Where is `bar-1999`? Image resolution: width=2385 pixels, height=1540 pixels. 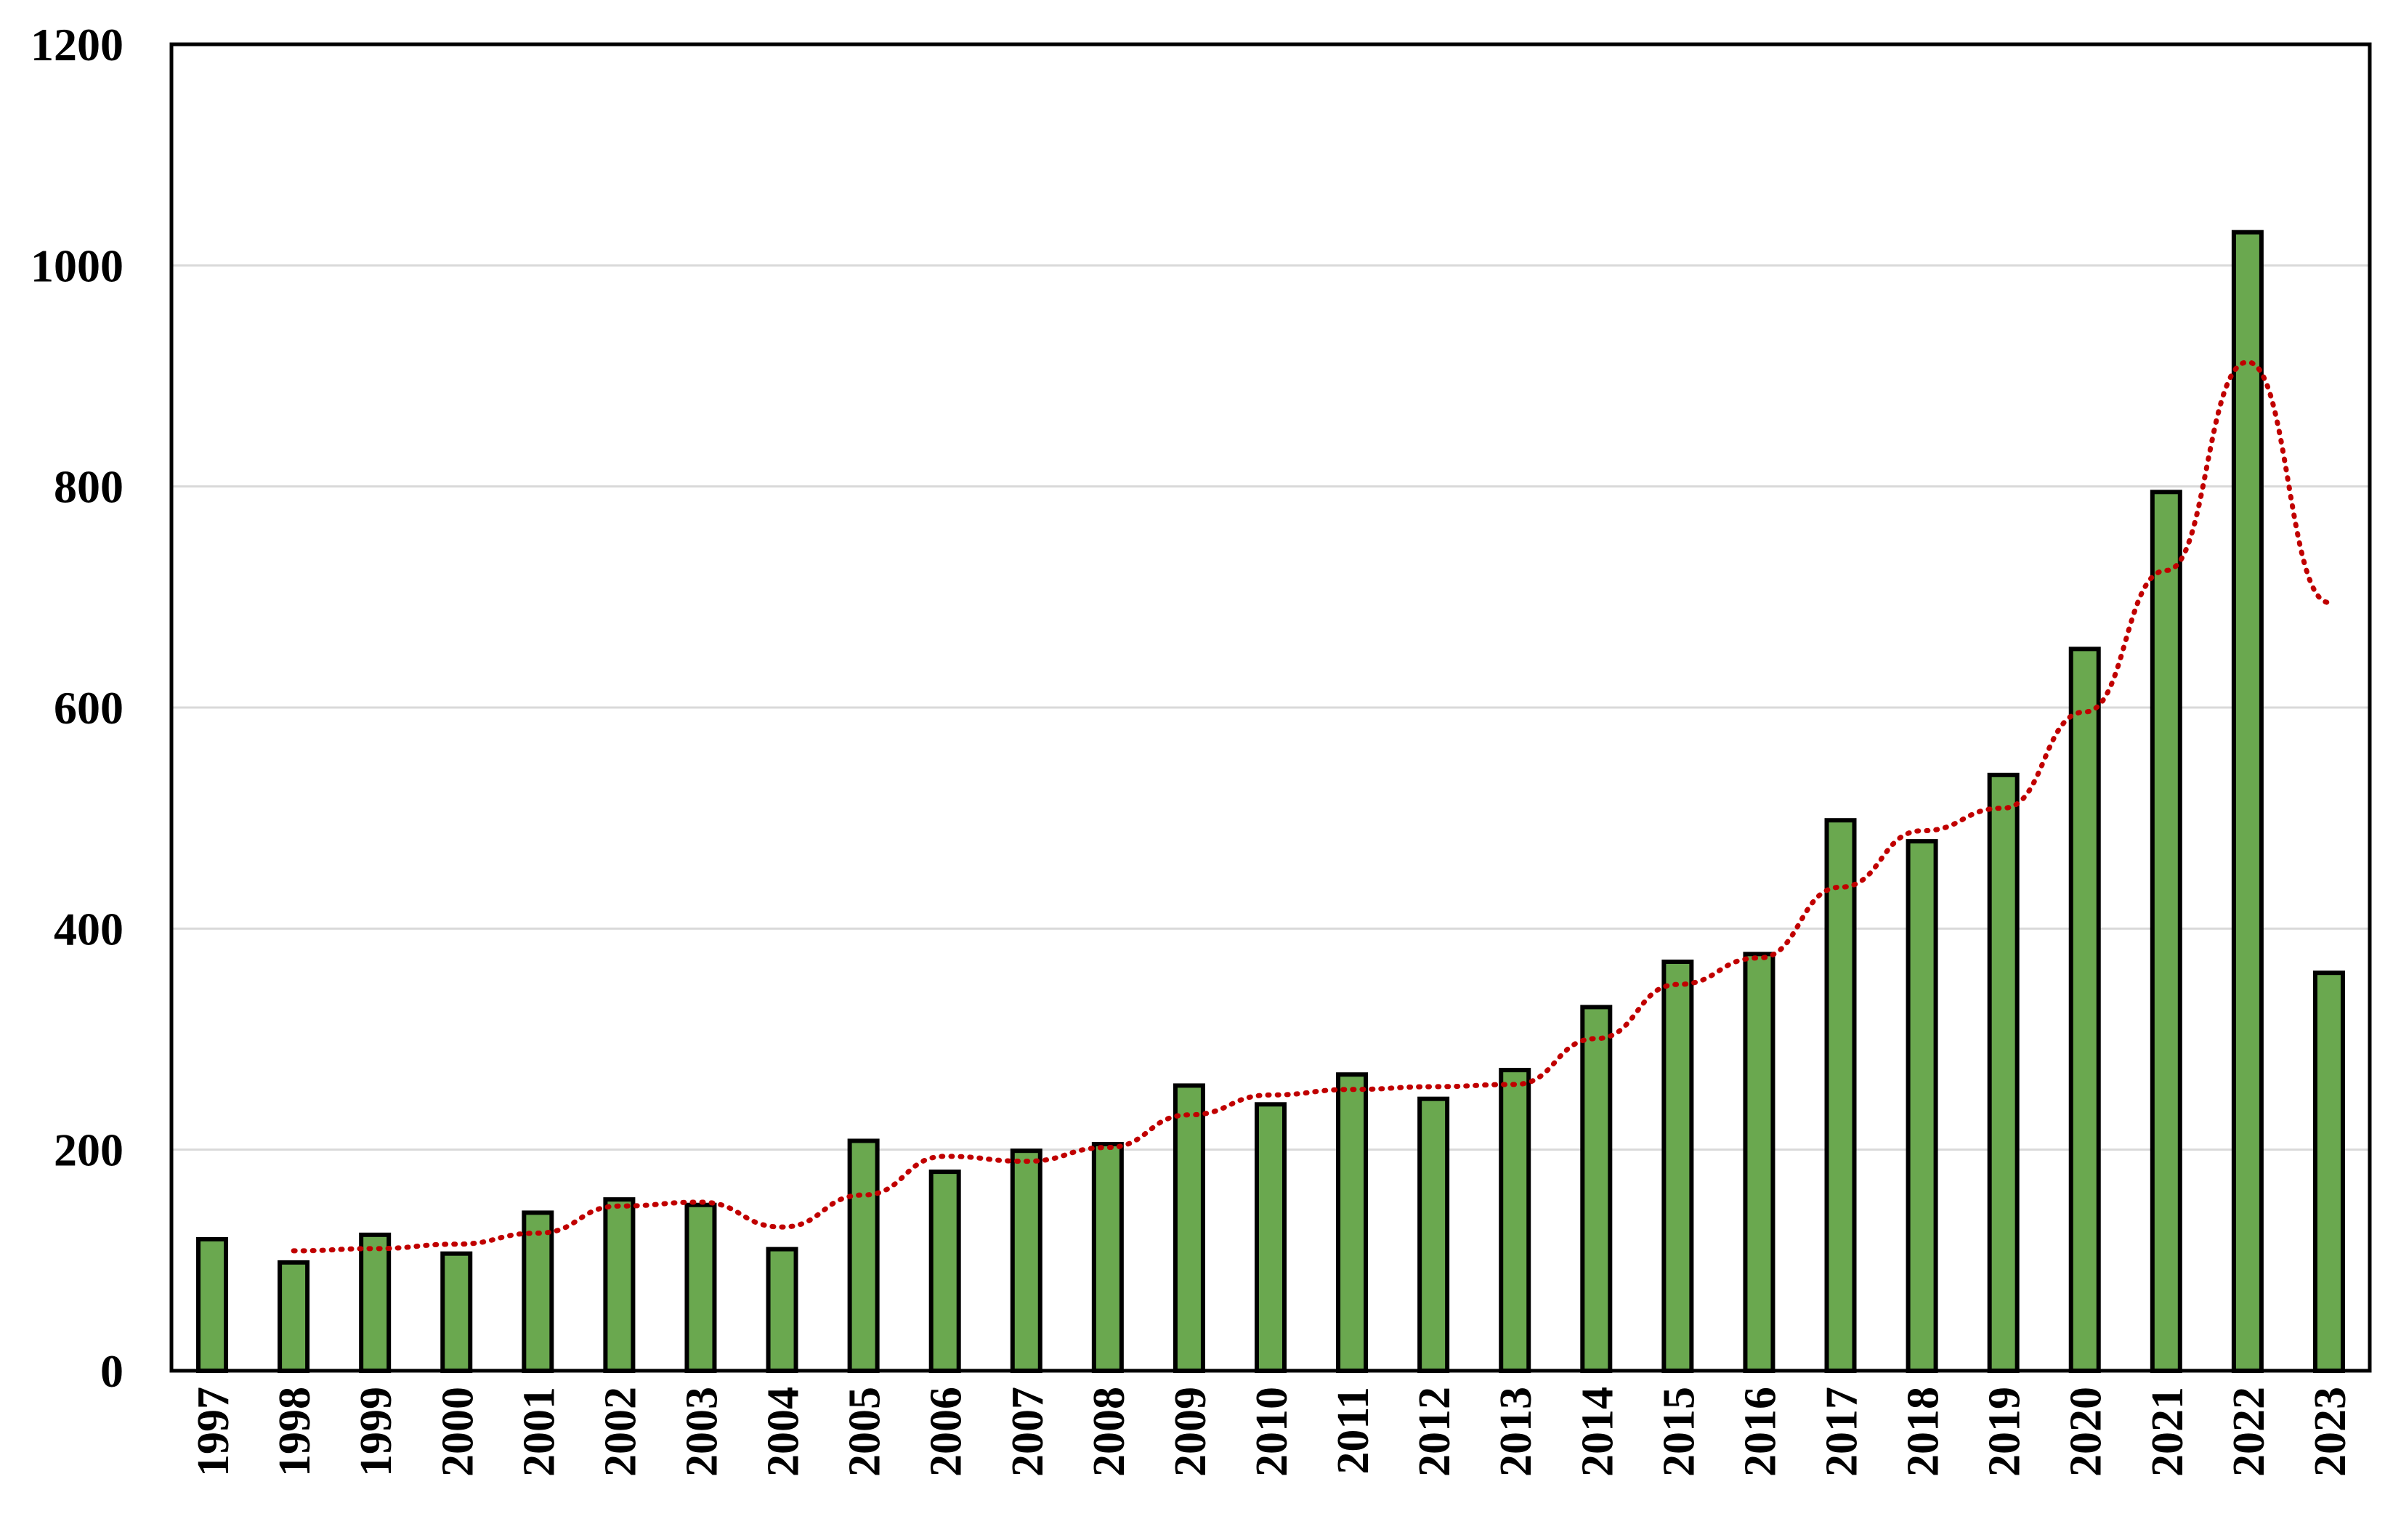
bar-1999 is located at coordinates (375, 1302).